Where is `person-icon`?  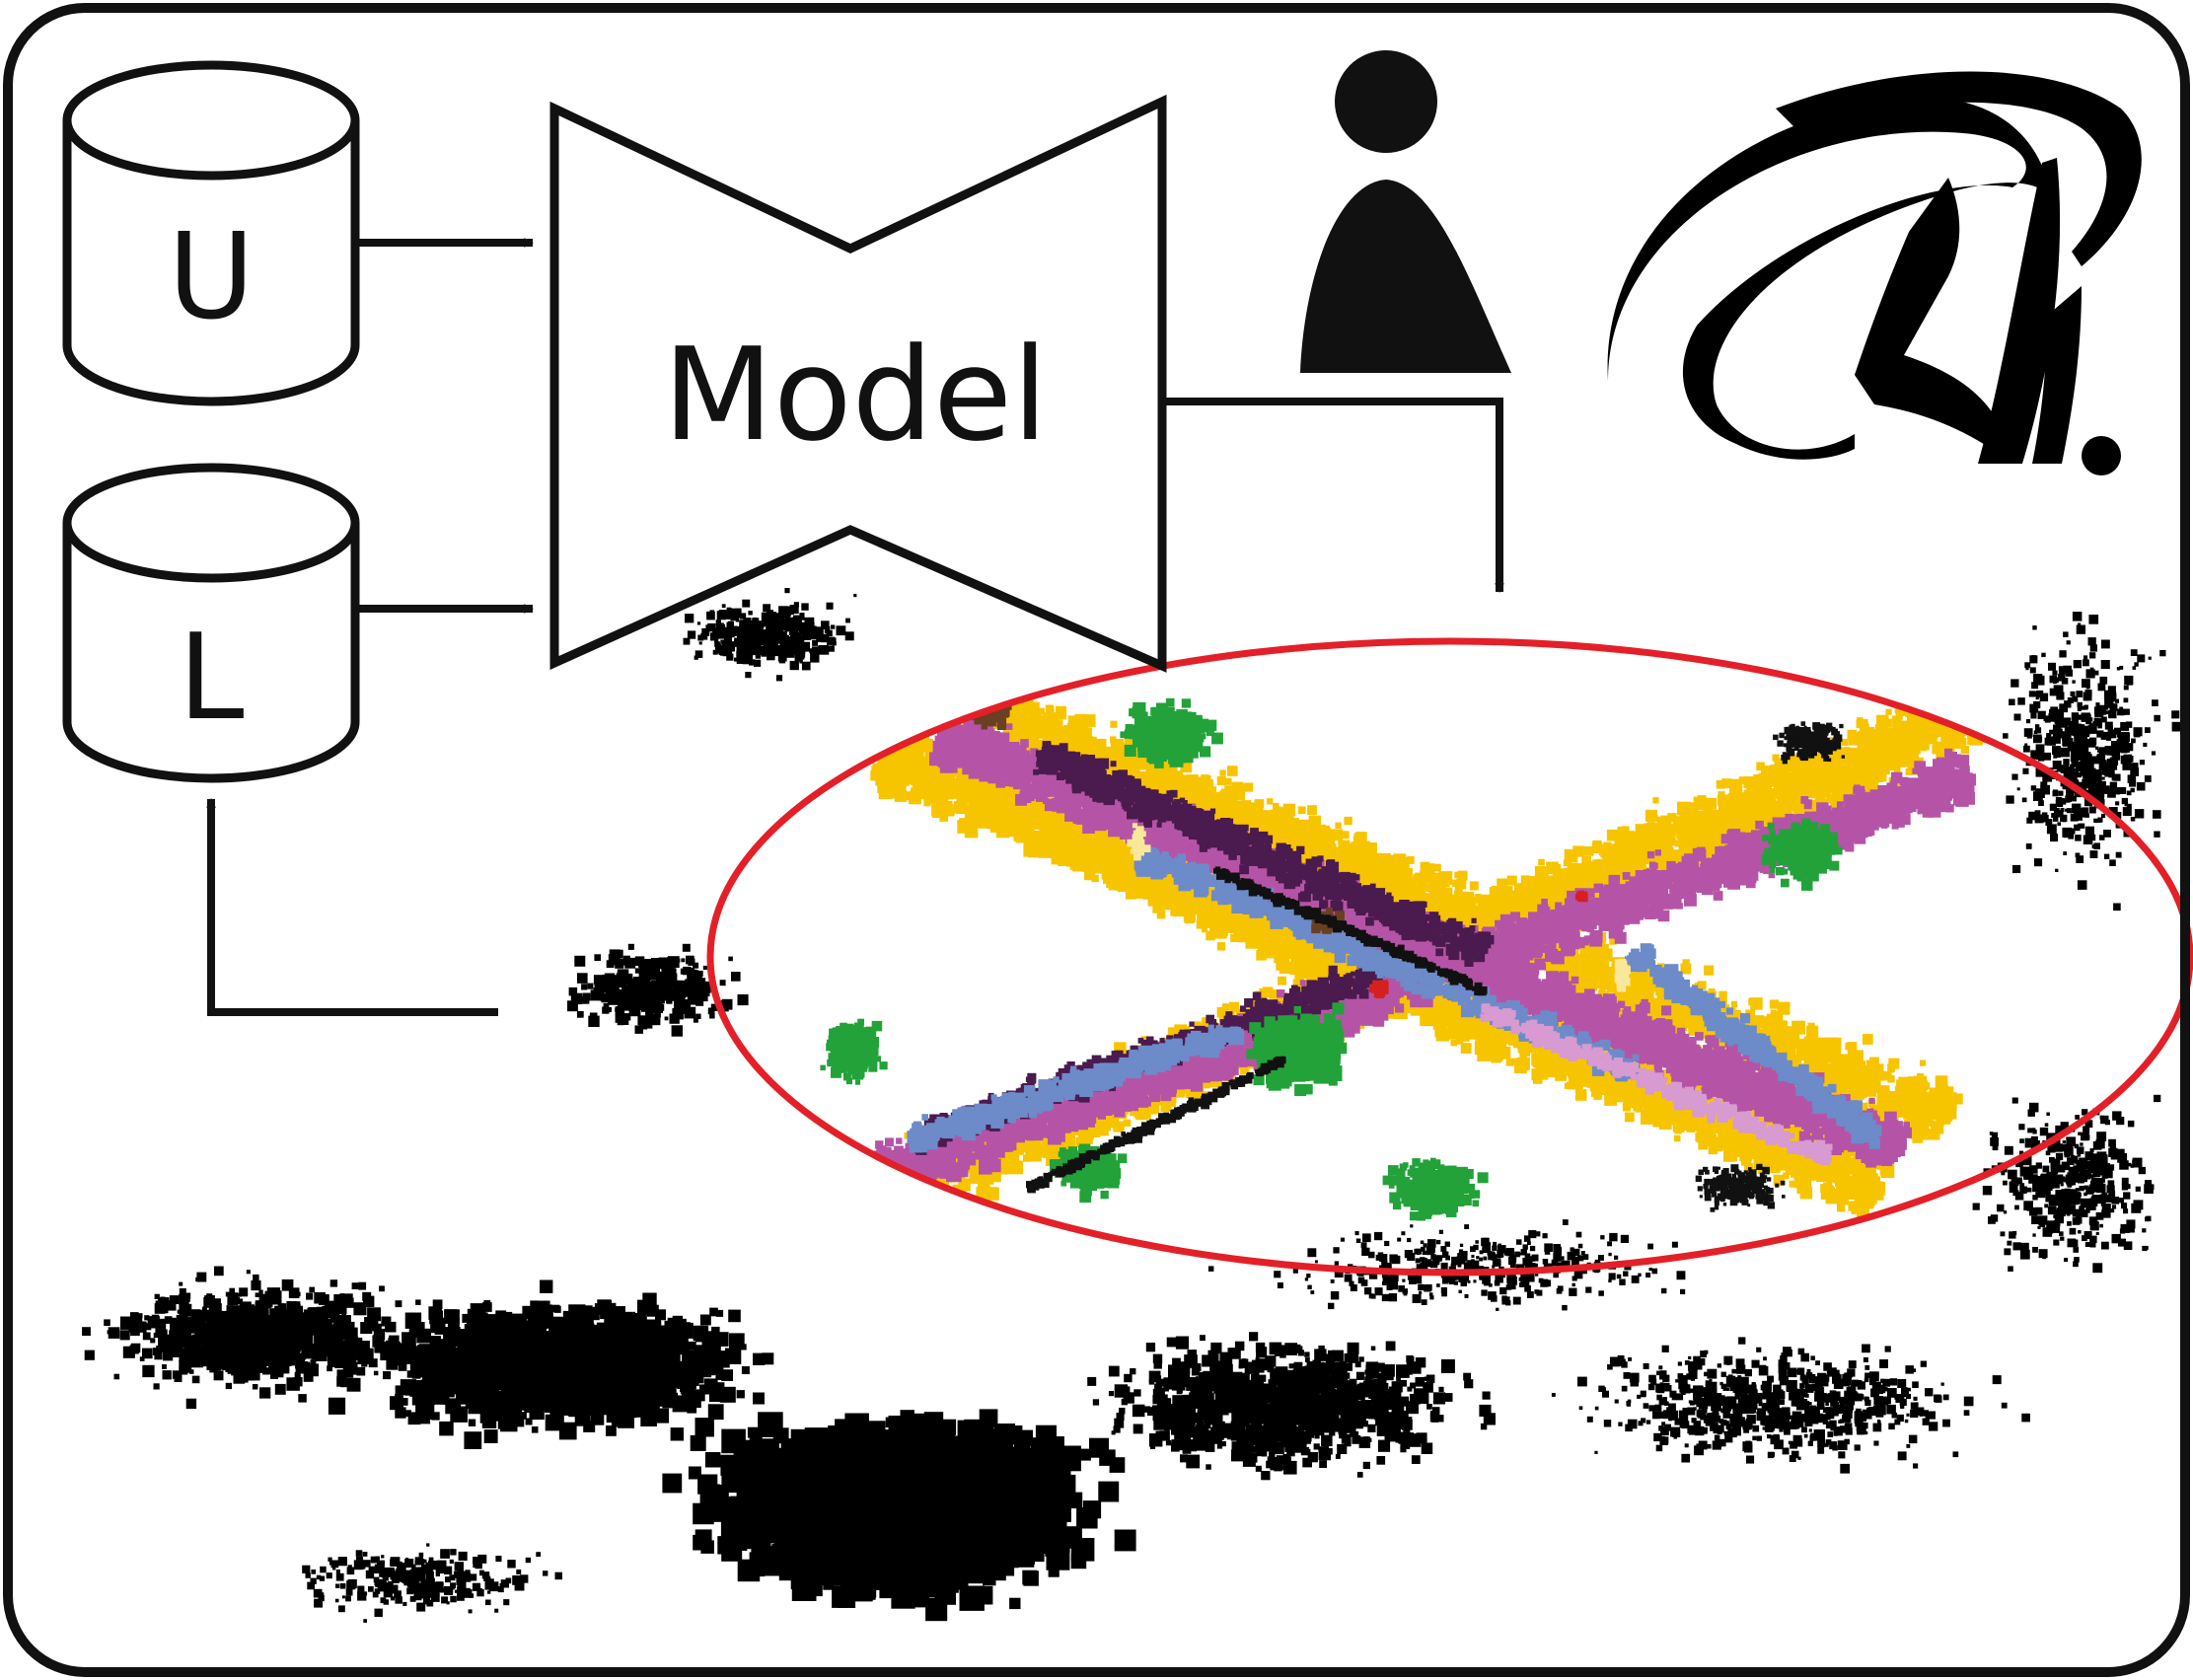 person-icon is located at coordinates (1386, 101).